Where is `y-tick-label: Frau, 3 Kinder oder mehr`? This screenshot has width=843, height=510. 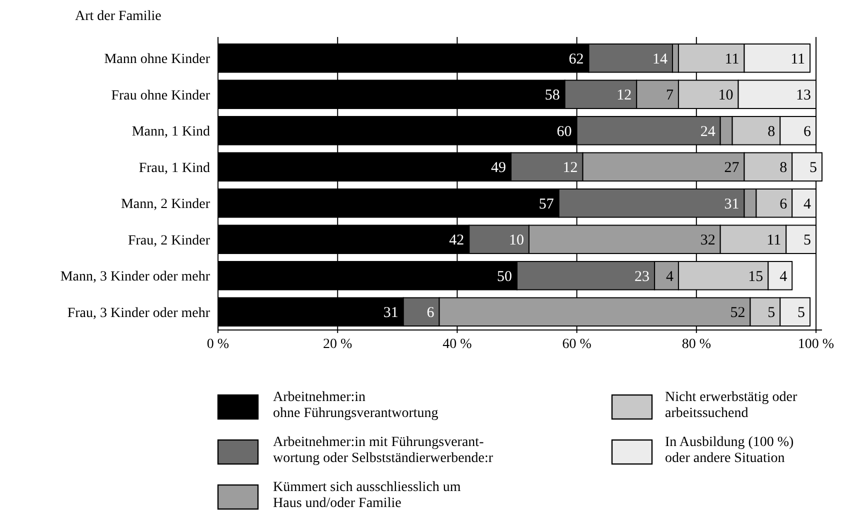 y-tick-label: Frau, 3 Kinder oder mehr is located at coordinates (138, 313).